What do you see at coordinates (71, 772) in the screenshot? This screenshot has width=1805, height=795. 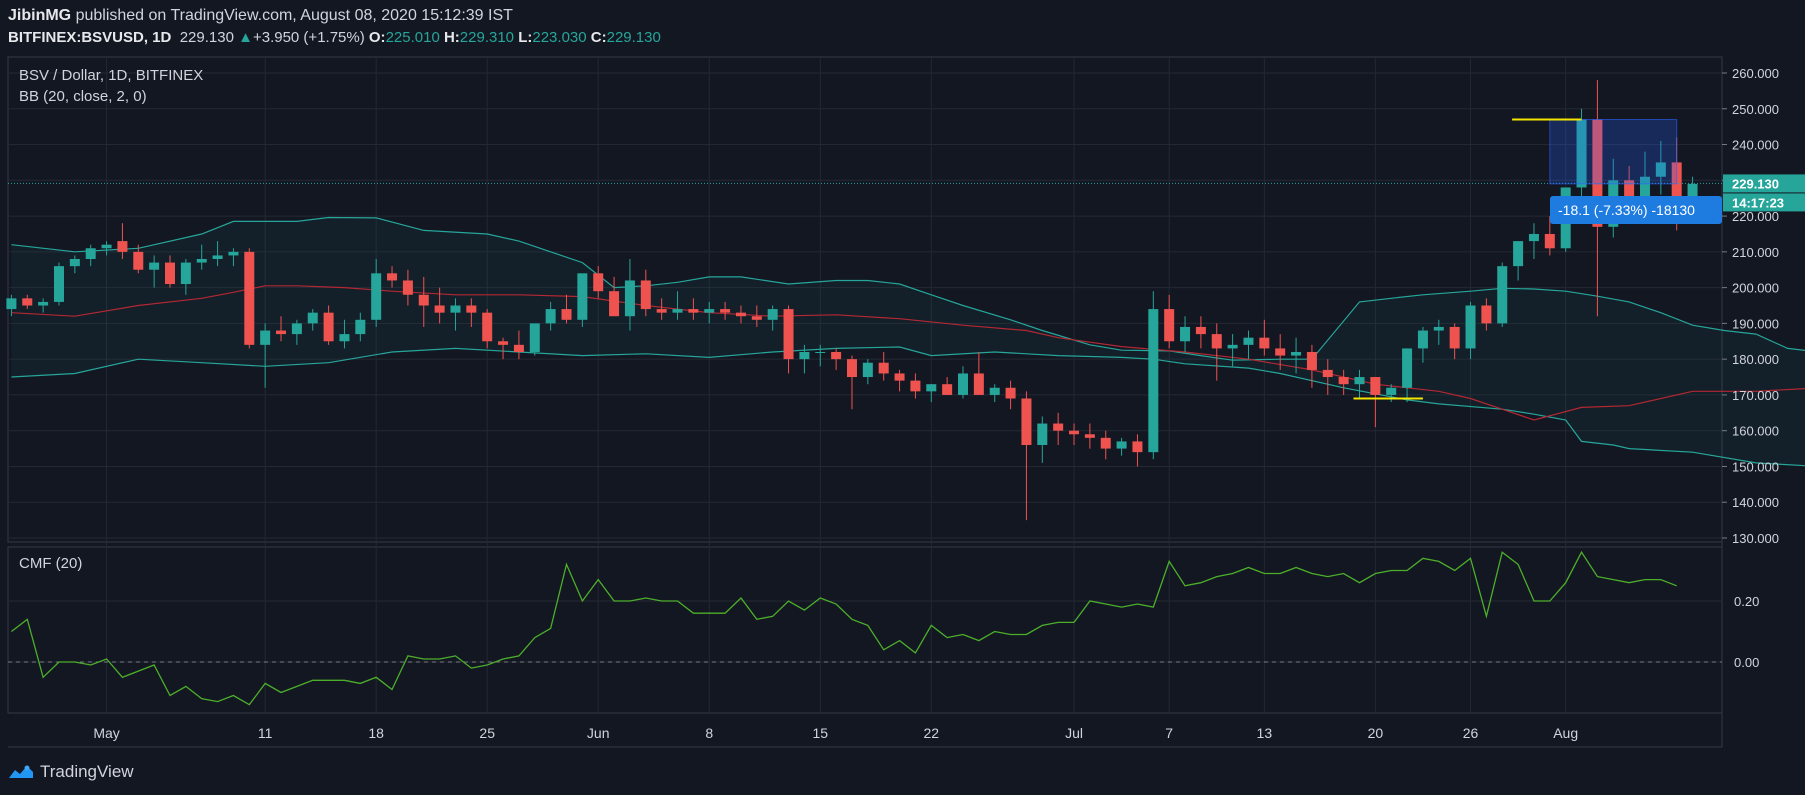 I see `footer-brand: TradingView` at bounding box center [71, 772].